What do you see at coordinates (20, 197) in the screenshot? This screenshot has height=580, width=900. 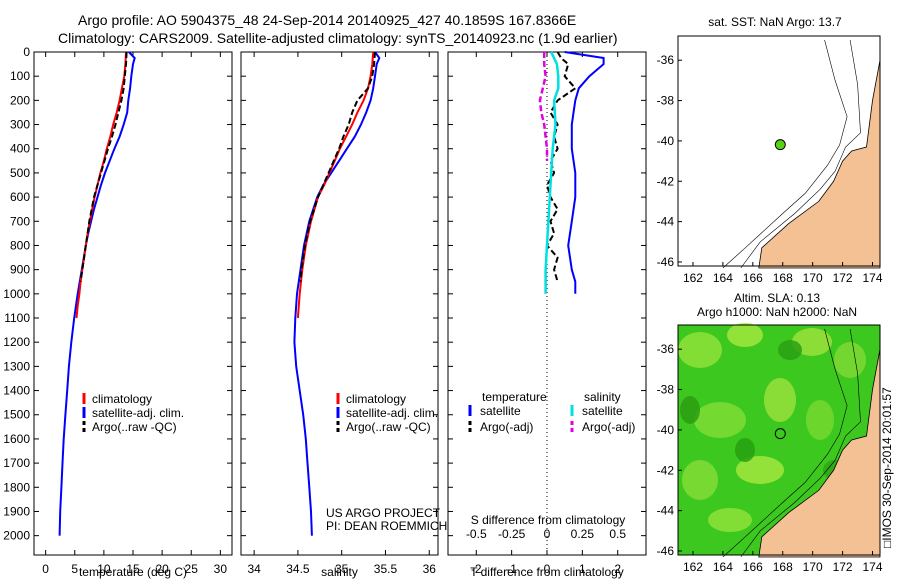 I see `y-tick-label: 600` at bounding box center [20, 197].